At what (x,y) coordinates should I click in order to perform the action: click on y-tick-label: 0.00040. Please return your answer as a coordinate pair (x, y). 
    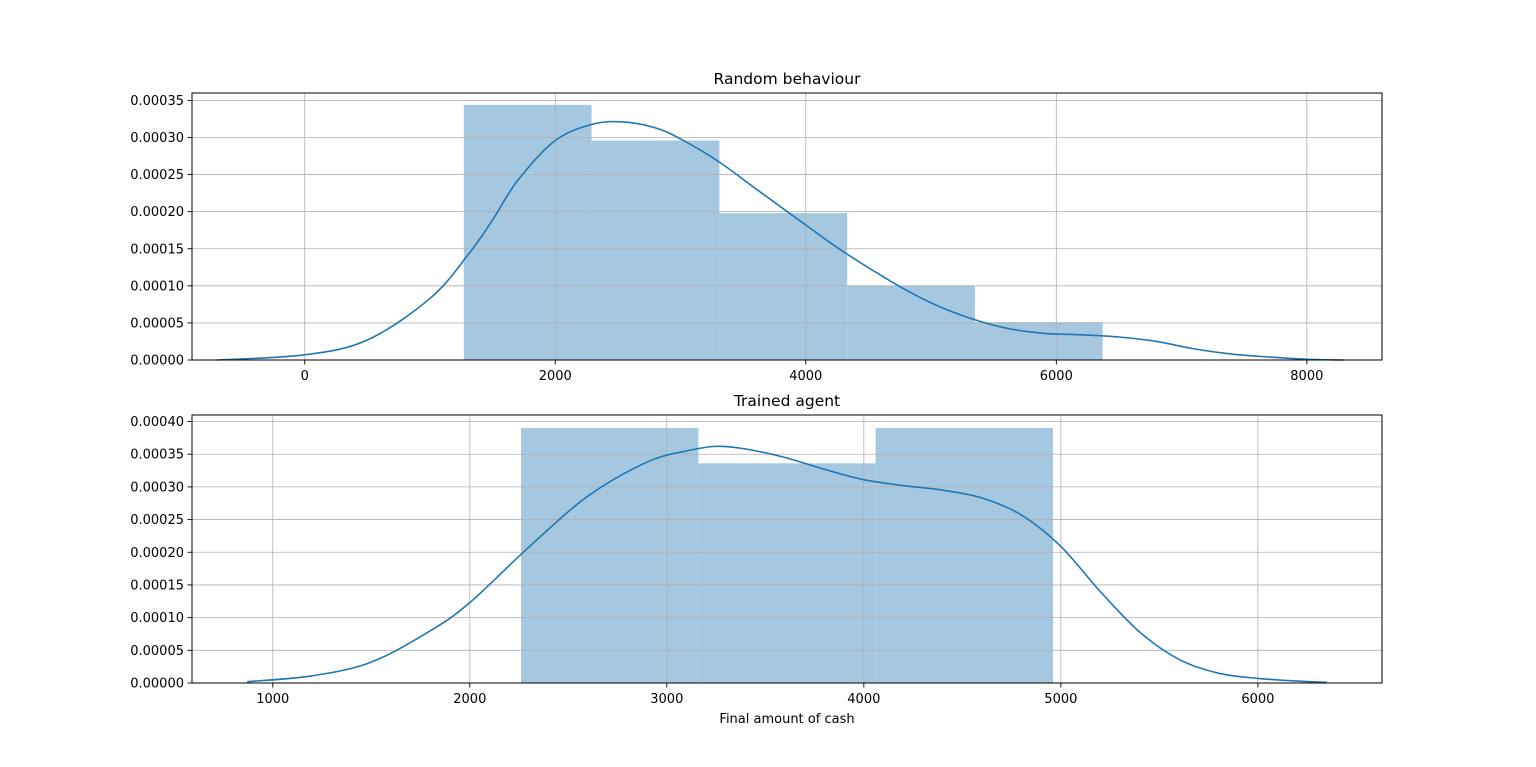
    Looking at the image, I should click on (157, 422).